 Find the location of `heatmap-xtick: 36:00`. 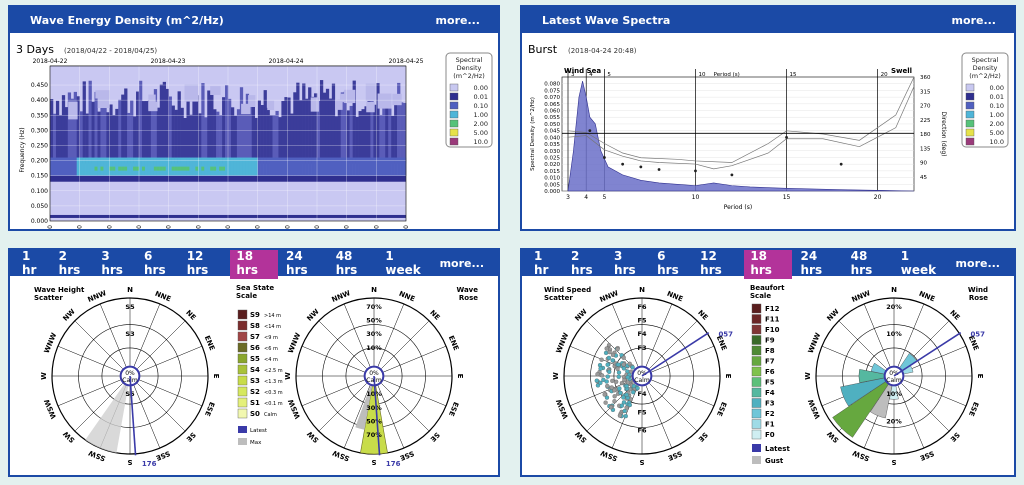

heatmap-xtick: 36:00 is located at coordinates (198, 227).